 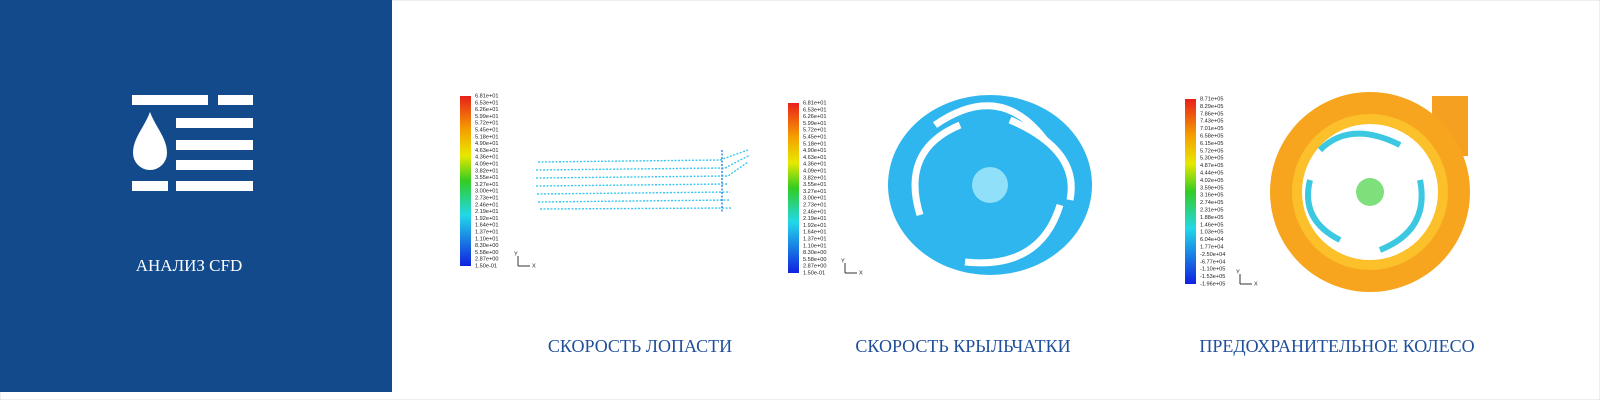 I want to click on legend-label: 5.72e+05, so click(x=1212, y=151).